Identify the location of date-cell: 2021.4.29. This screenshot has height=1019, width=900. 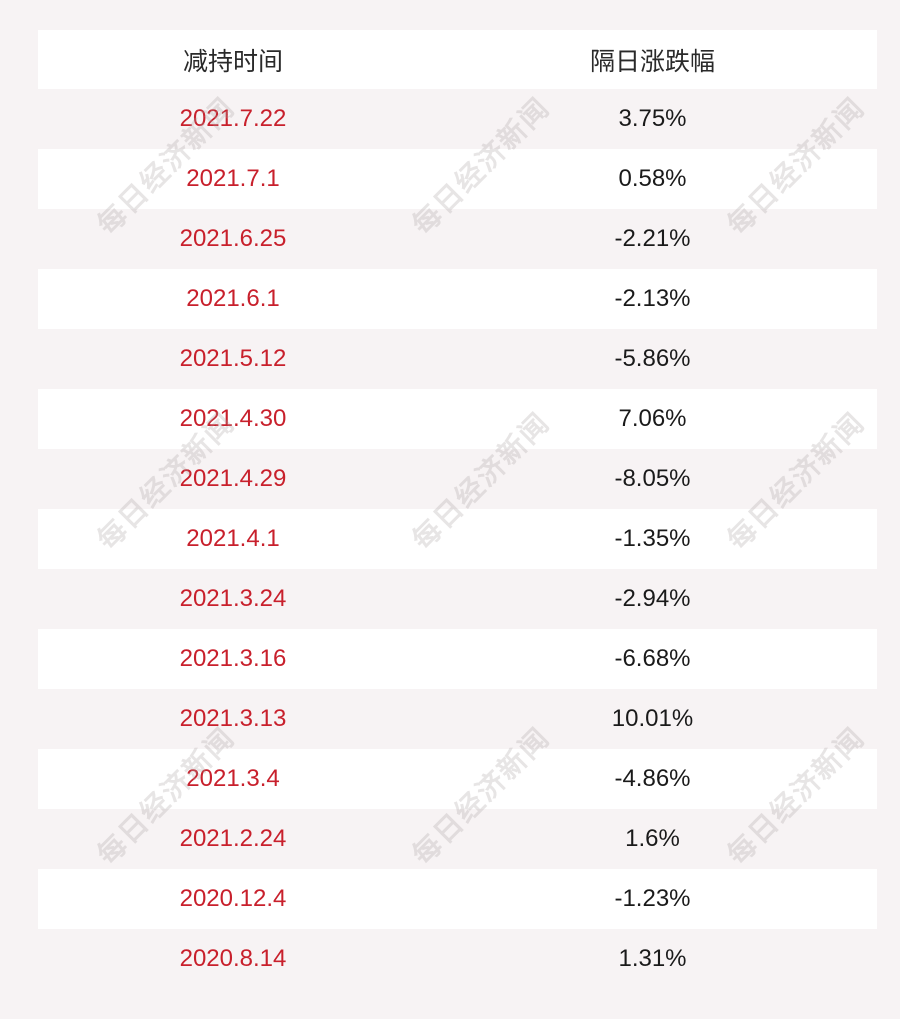
(233, 478).